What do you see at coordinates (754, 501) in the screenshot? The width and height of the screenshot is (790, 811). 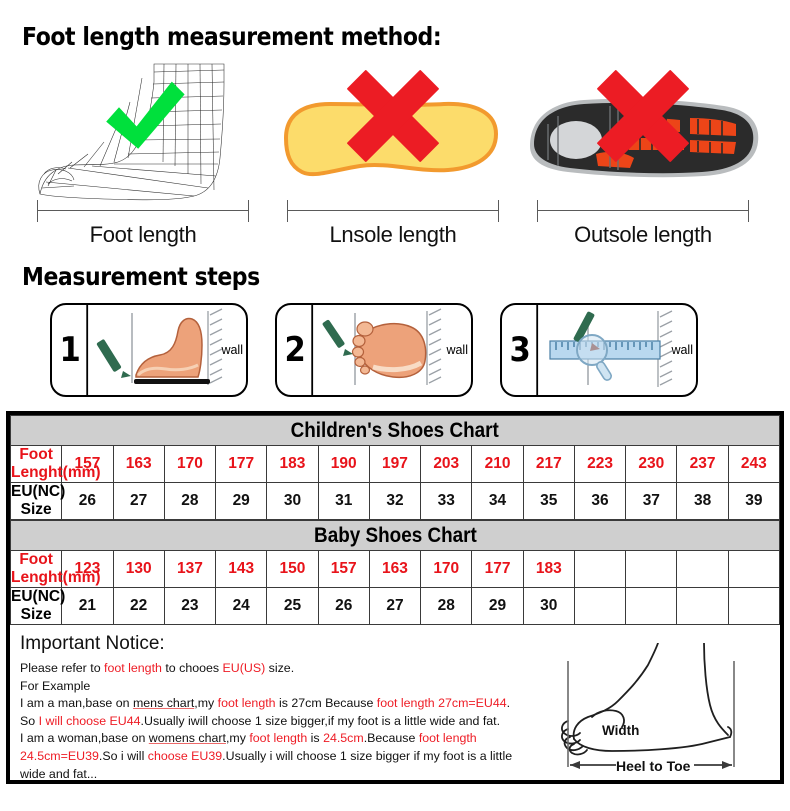 I see `table-cell: 39` at bounding box center [754, 501].